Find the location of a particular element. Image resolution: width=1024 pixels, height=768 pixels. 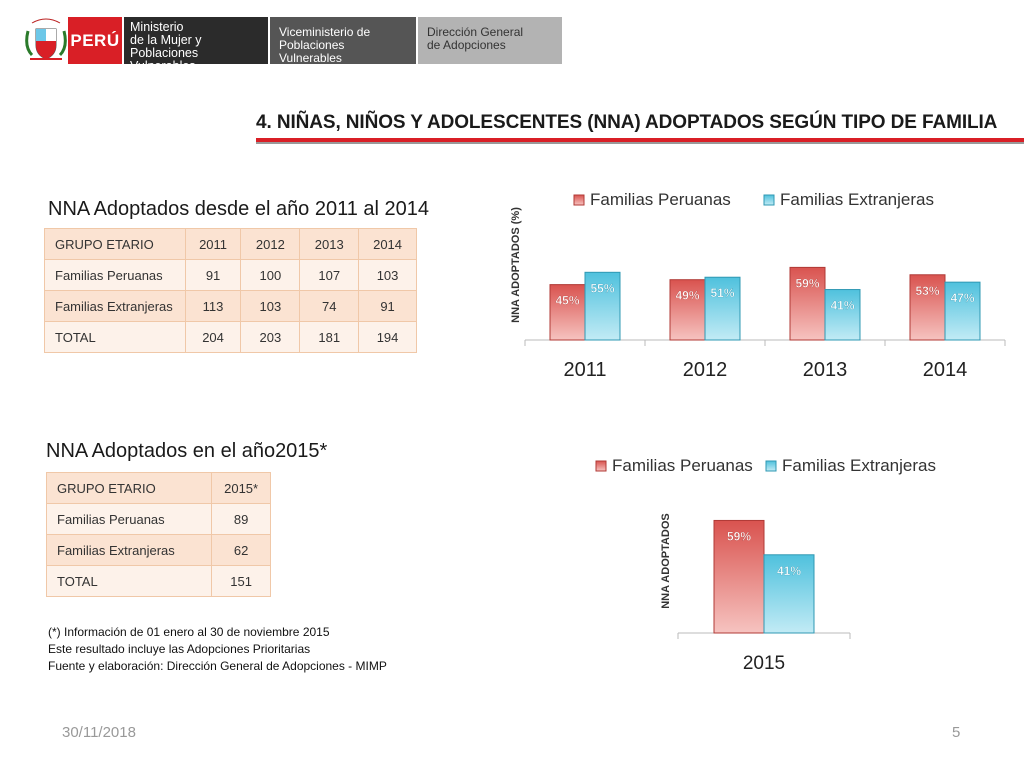

table-header-cell: 2014 is located at coordinates (387, 244).